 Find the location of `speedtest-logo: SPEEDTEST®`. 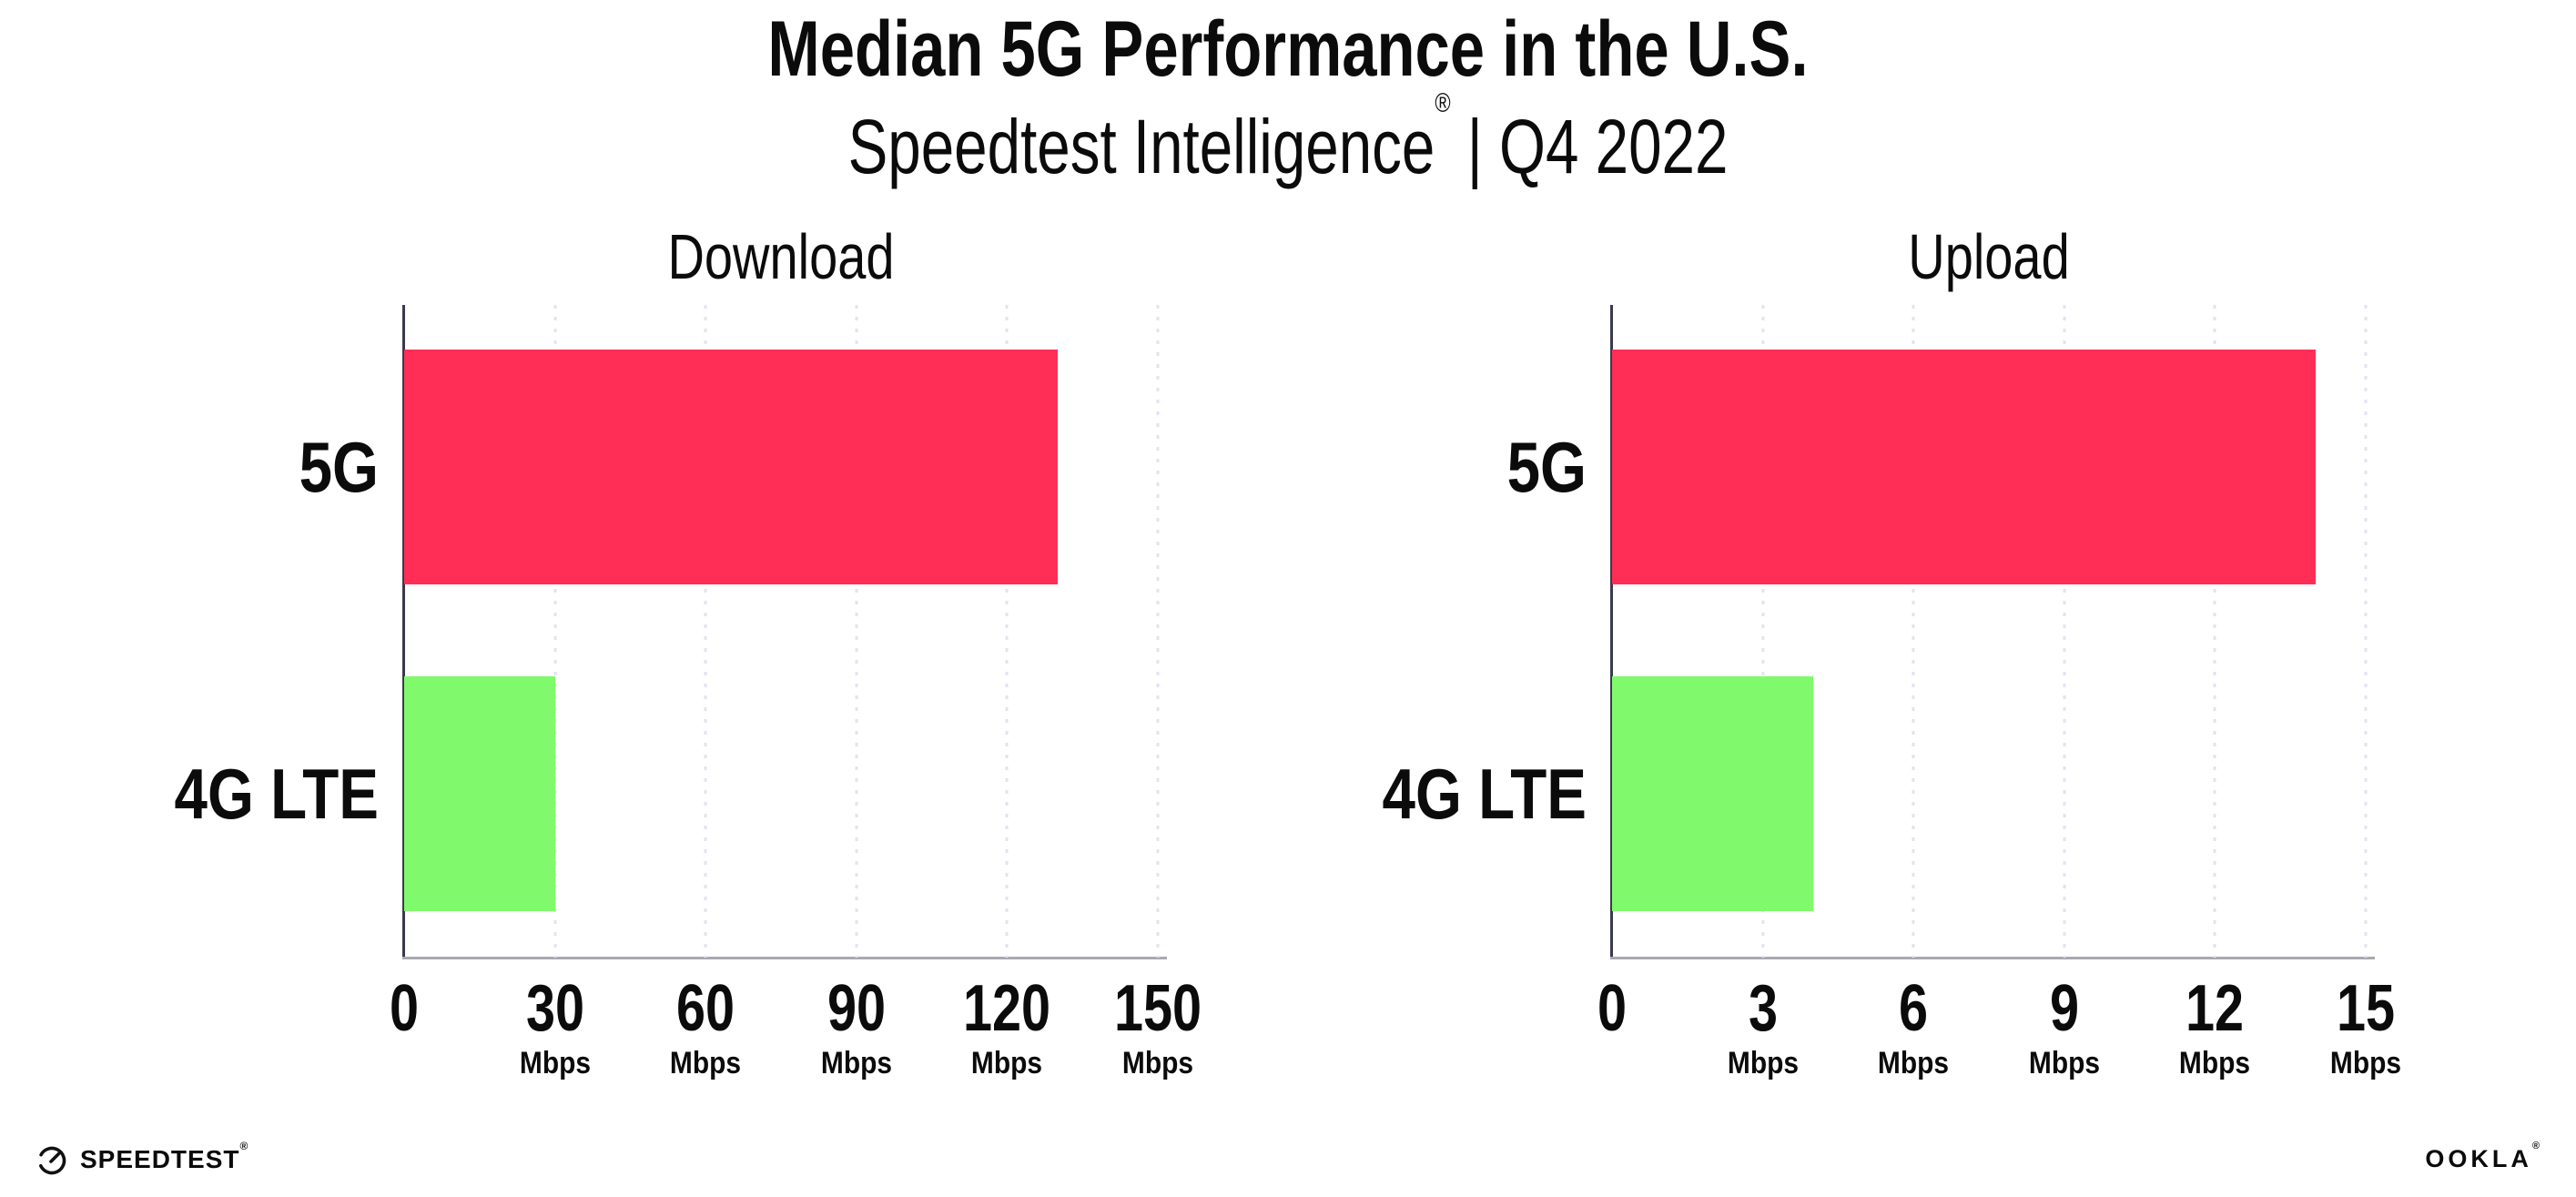

speedtest-logo: SPEEDTEST® is located at coordinates (141, 1159).